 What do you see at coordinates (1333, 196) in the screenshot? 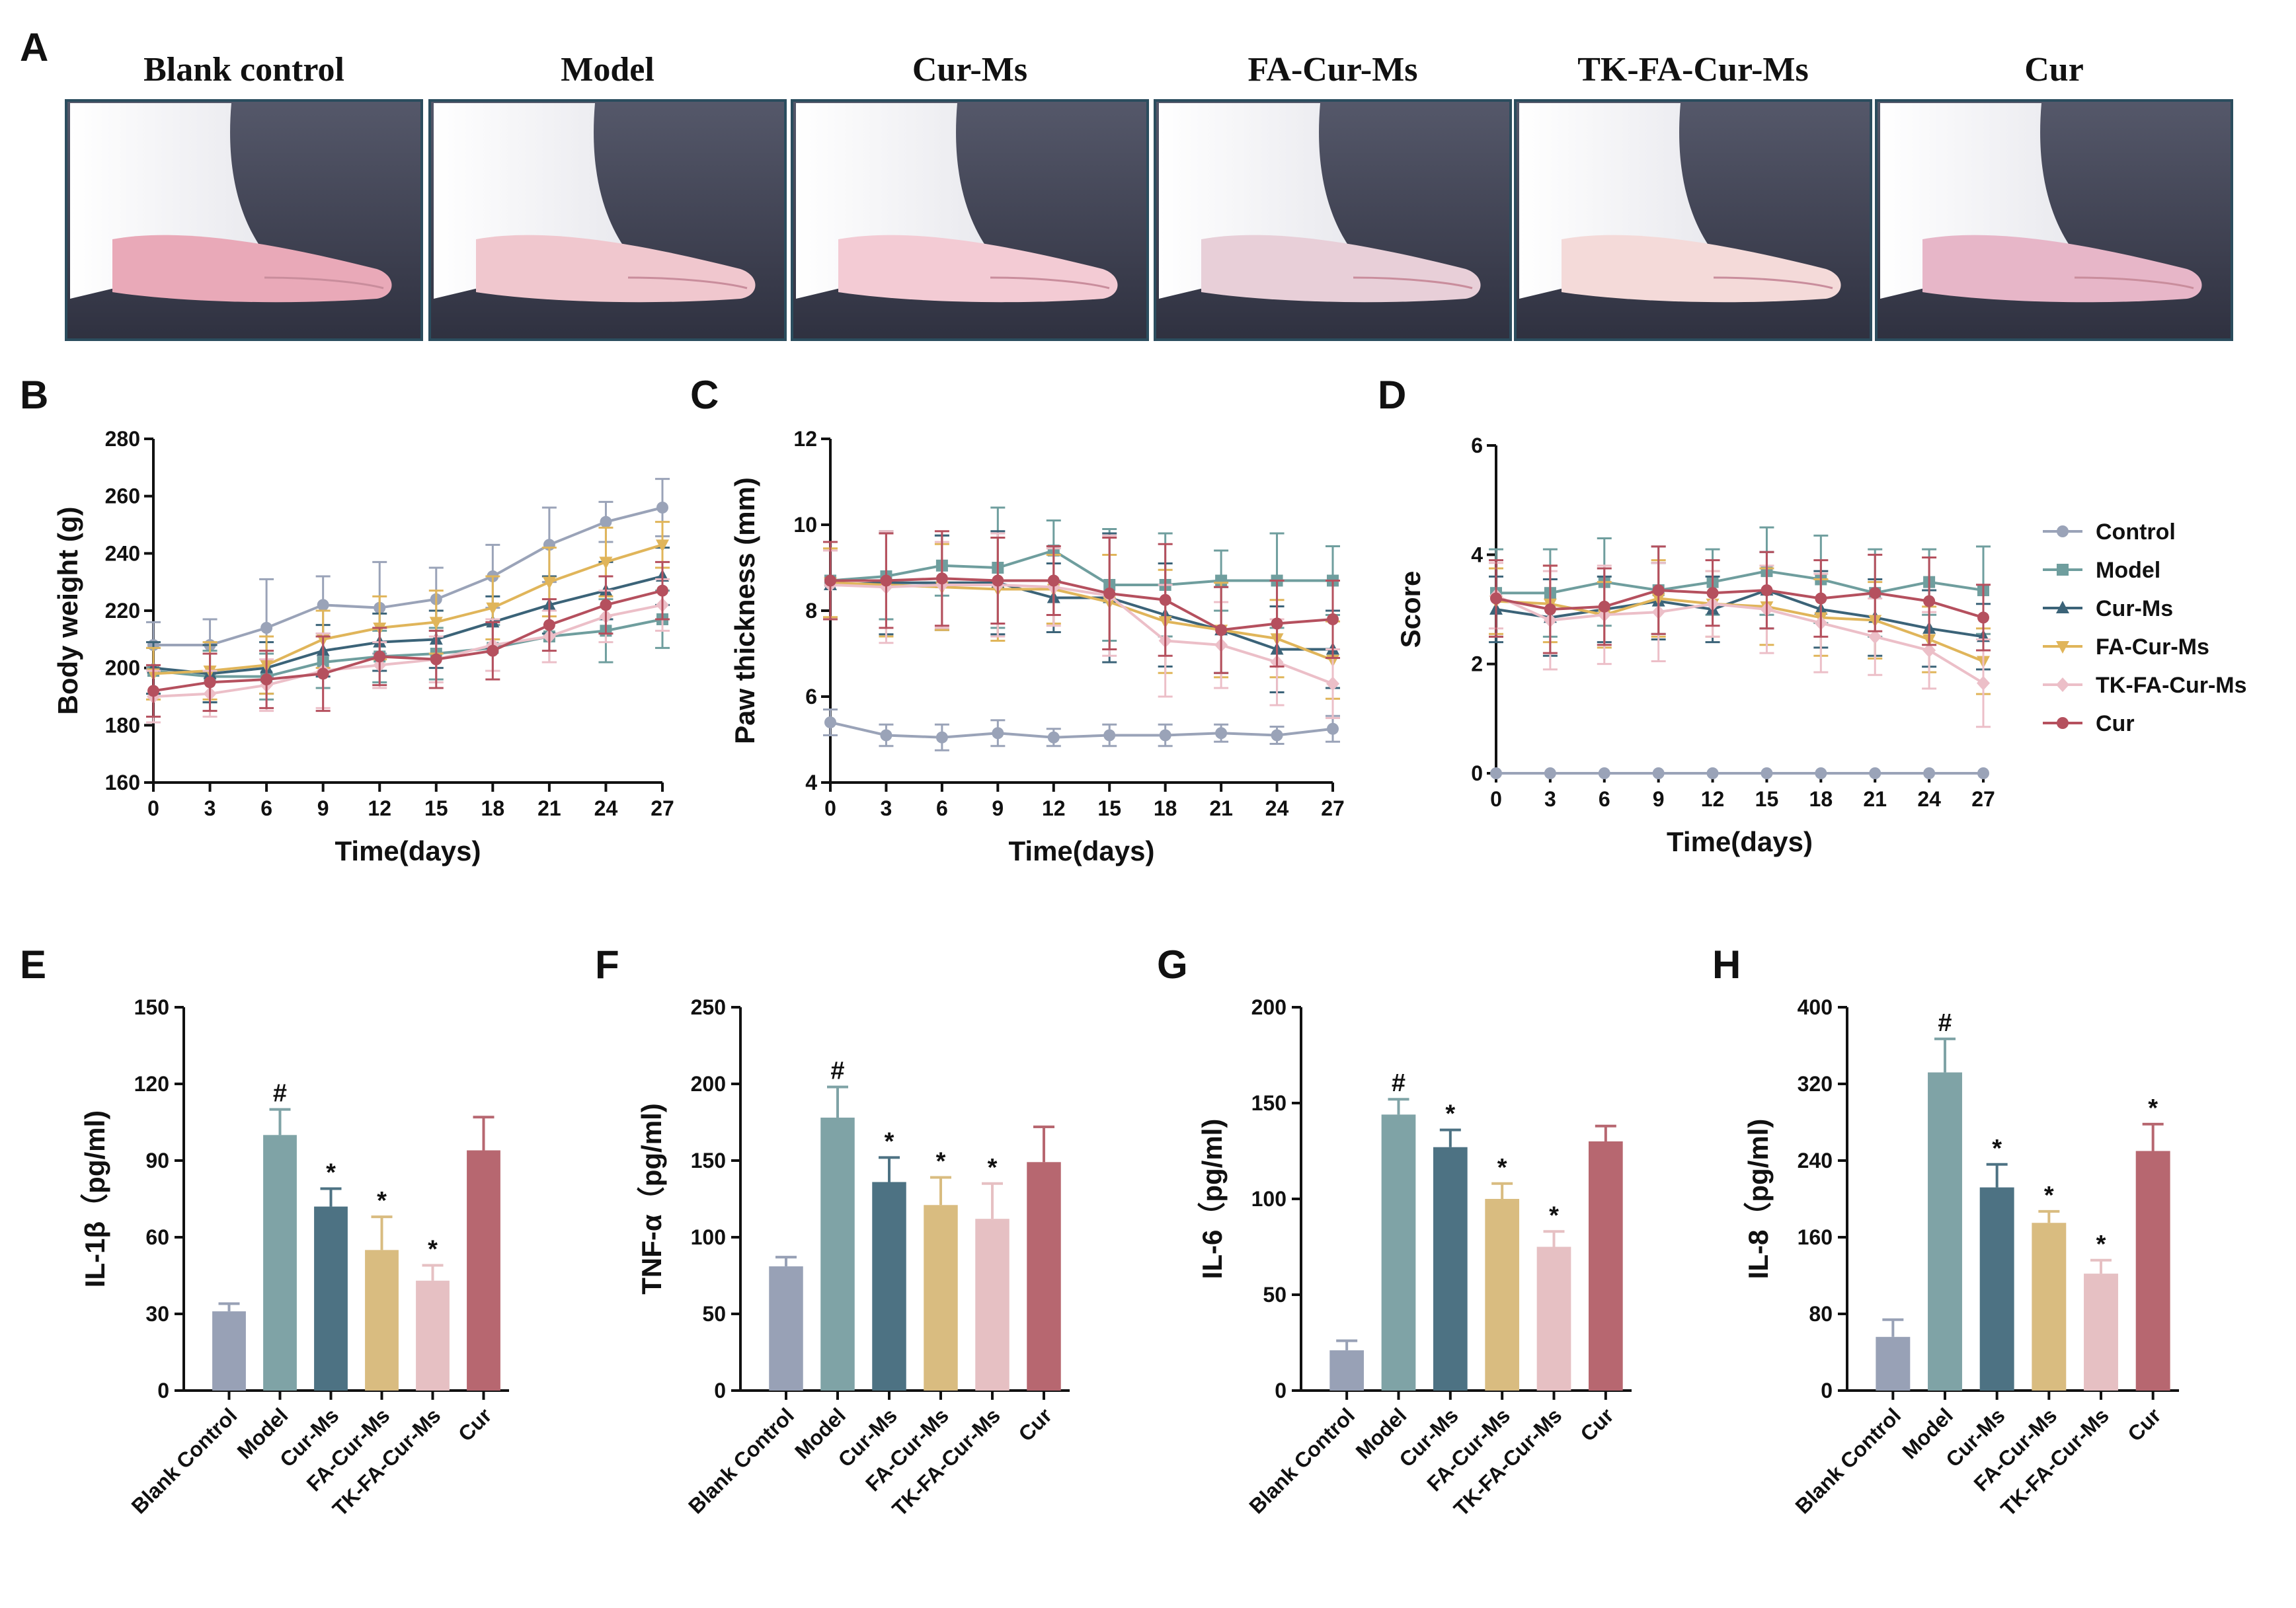
I see `photo-fa-cur-ms: FA-Cur-Ms` at bounding box center [1333, 196].